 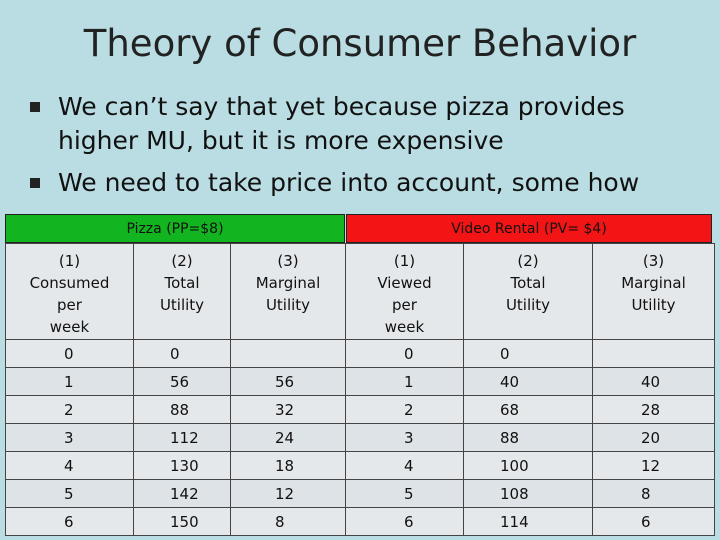 I want to click on slide-title: Theory of Consumer Behavior, so click(x=360, y=43).